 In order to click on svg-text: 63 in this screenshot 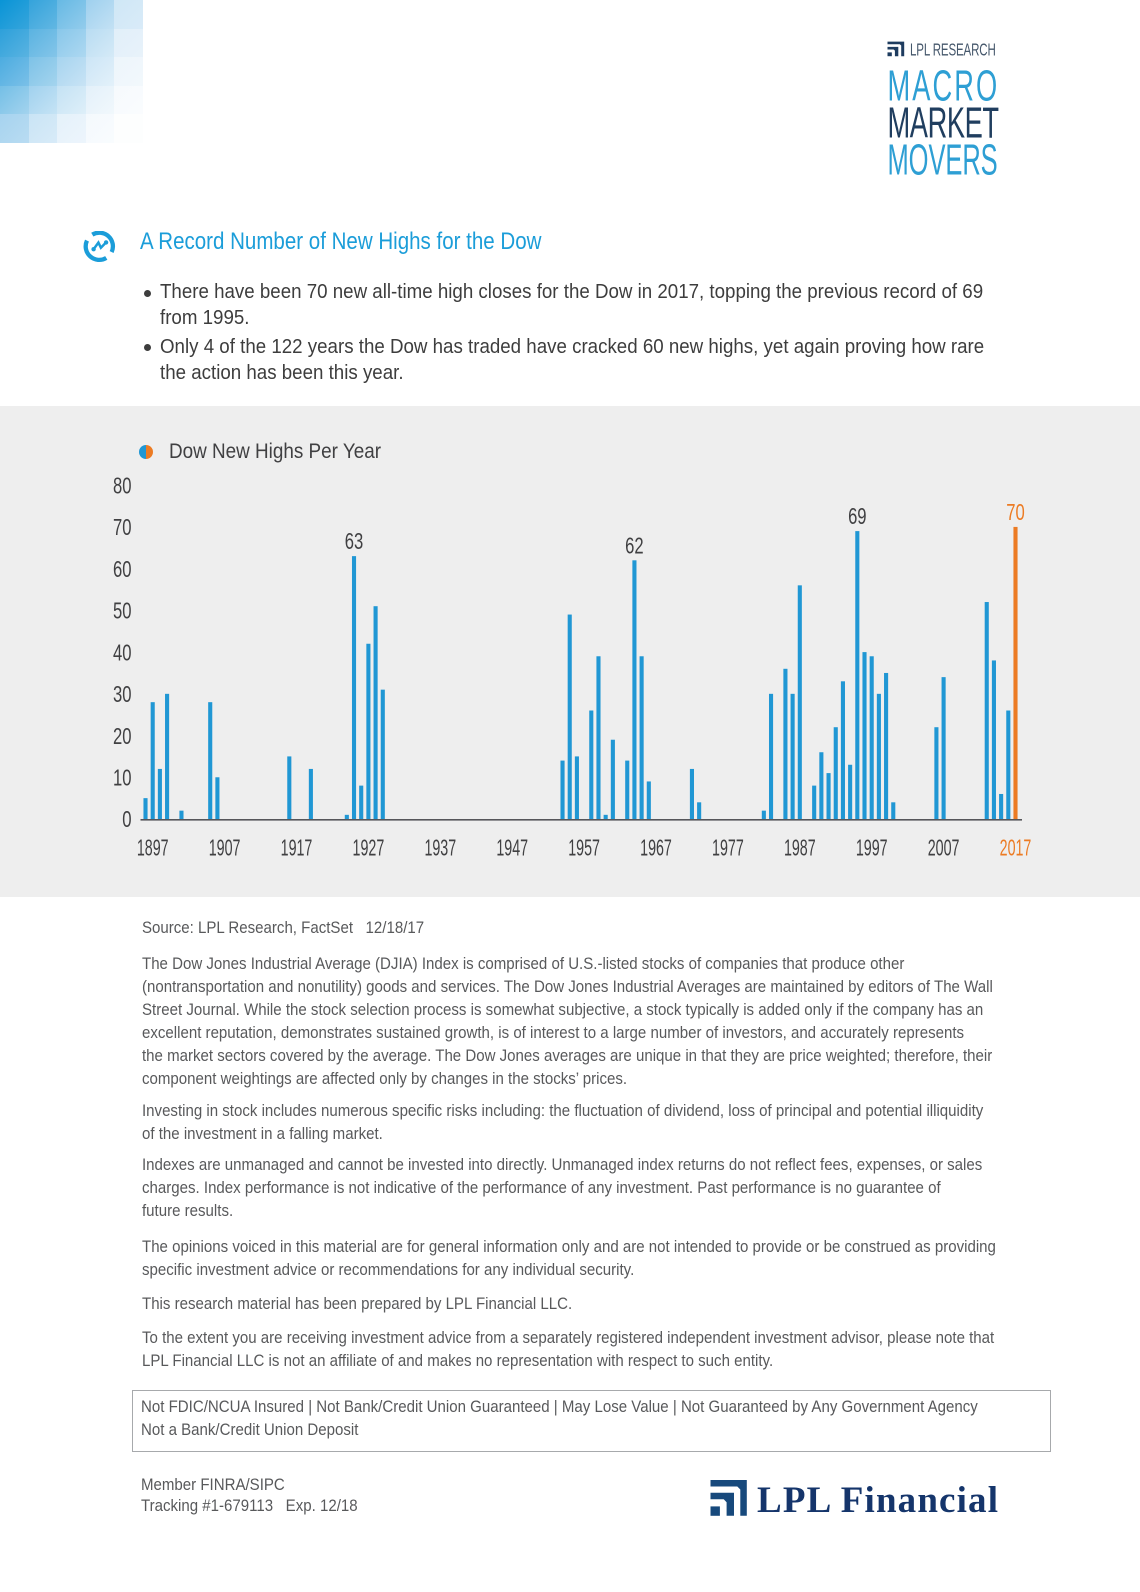, I will do `click(354, 541)`.